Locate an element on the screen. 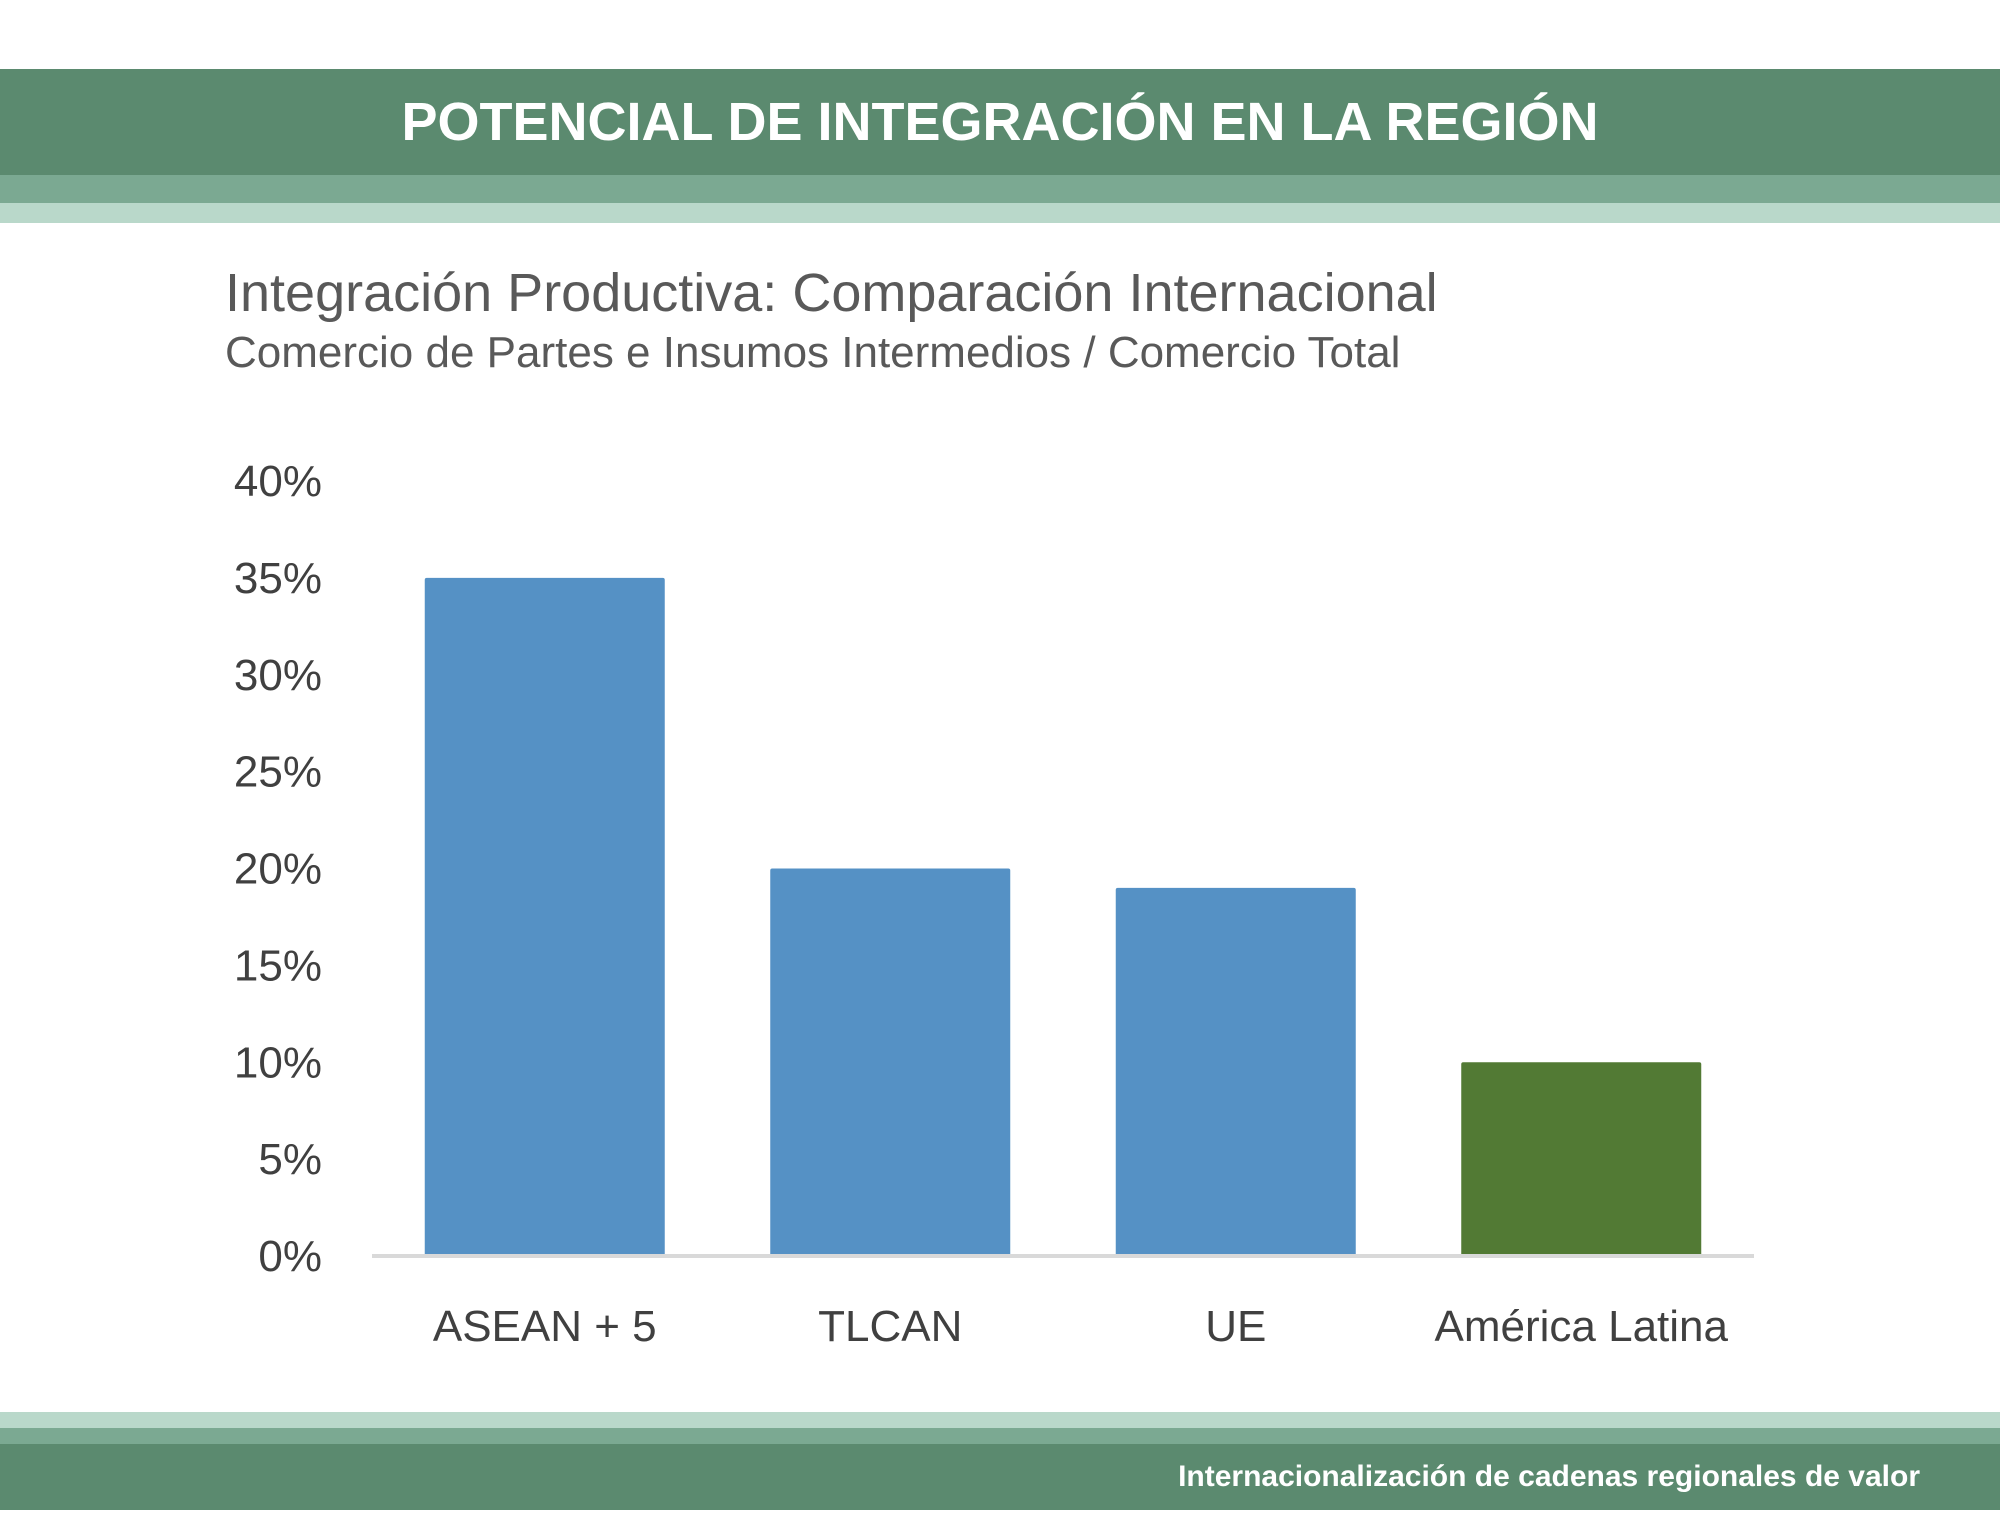 This screenshot has width=2000, height=1535. y-tick-label: 5% is located at coordinates (290, 1159).